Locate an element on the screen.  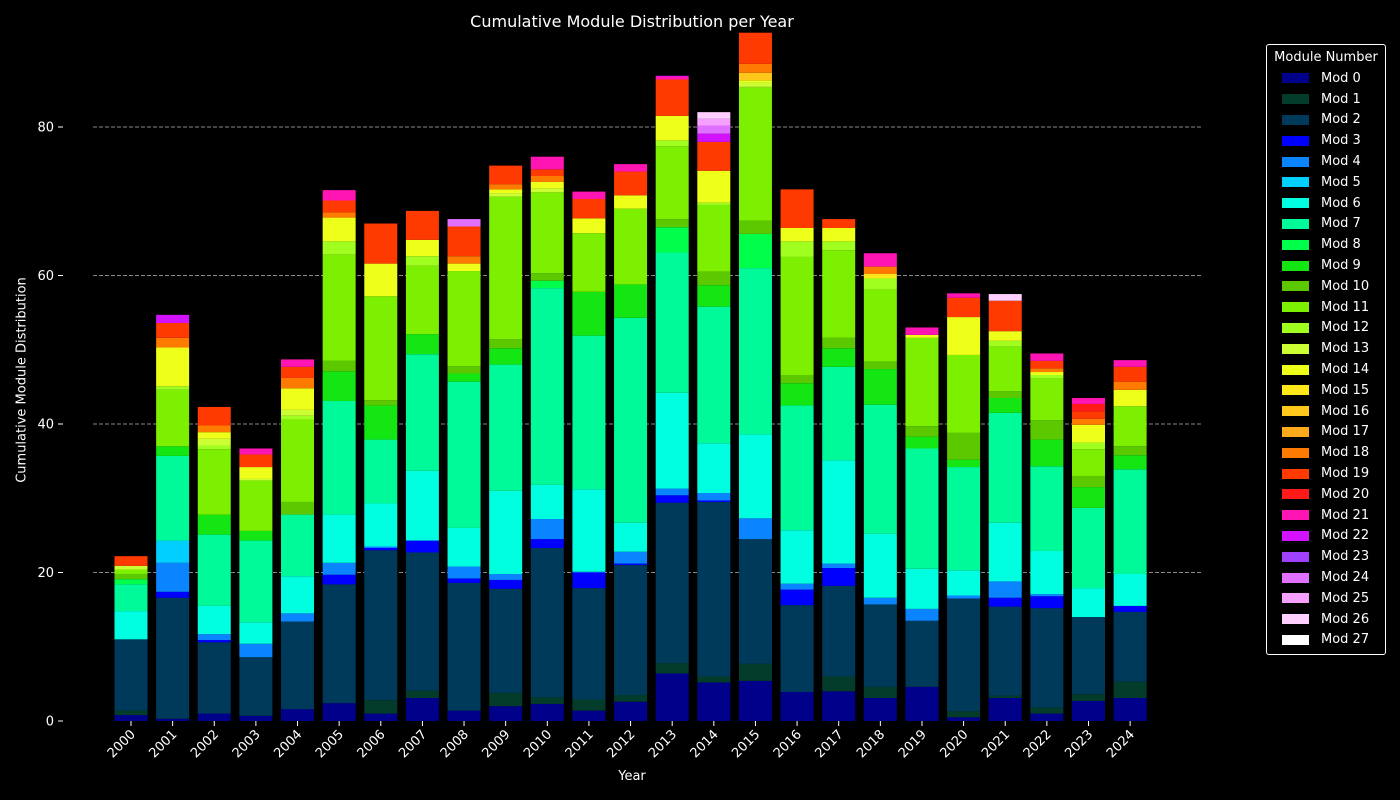
legend-item: Mod 16 is located at coordinates (1326, 411).